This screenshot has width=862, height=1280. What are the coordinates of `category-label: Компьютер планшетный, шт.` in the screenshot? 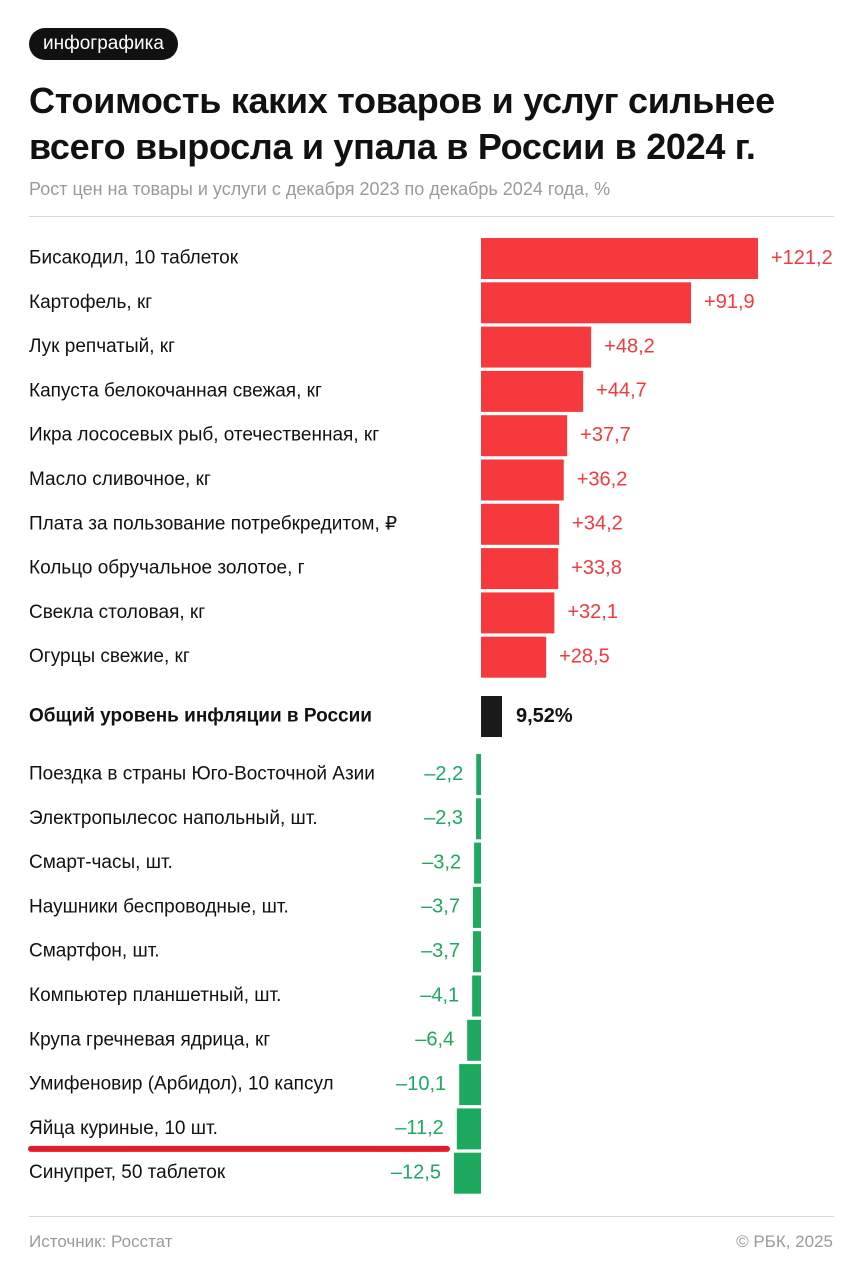 It's located at (155, 995).